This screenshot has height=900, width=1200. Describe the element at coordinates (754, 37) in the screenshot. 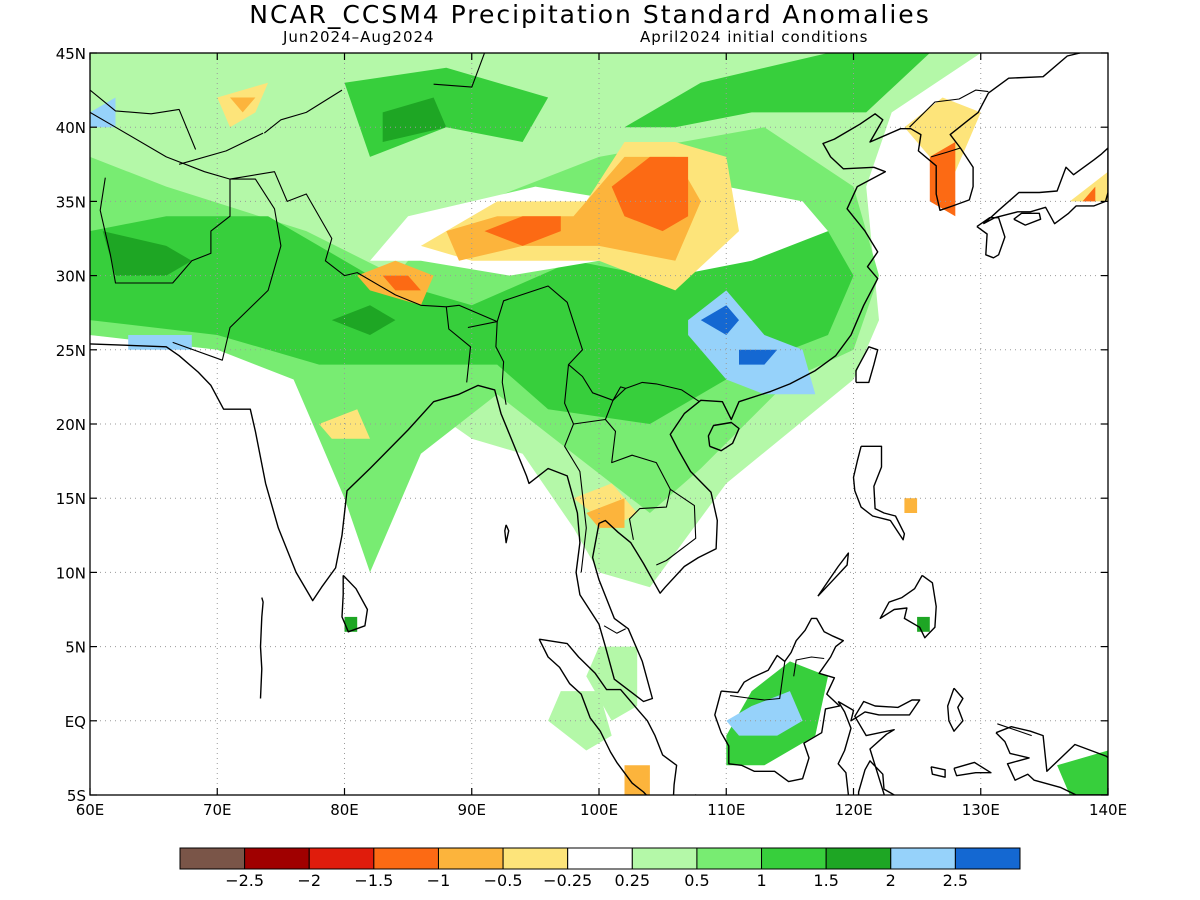

I see `initial-conditions: April2024 initial conditions` at that location.